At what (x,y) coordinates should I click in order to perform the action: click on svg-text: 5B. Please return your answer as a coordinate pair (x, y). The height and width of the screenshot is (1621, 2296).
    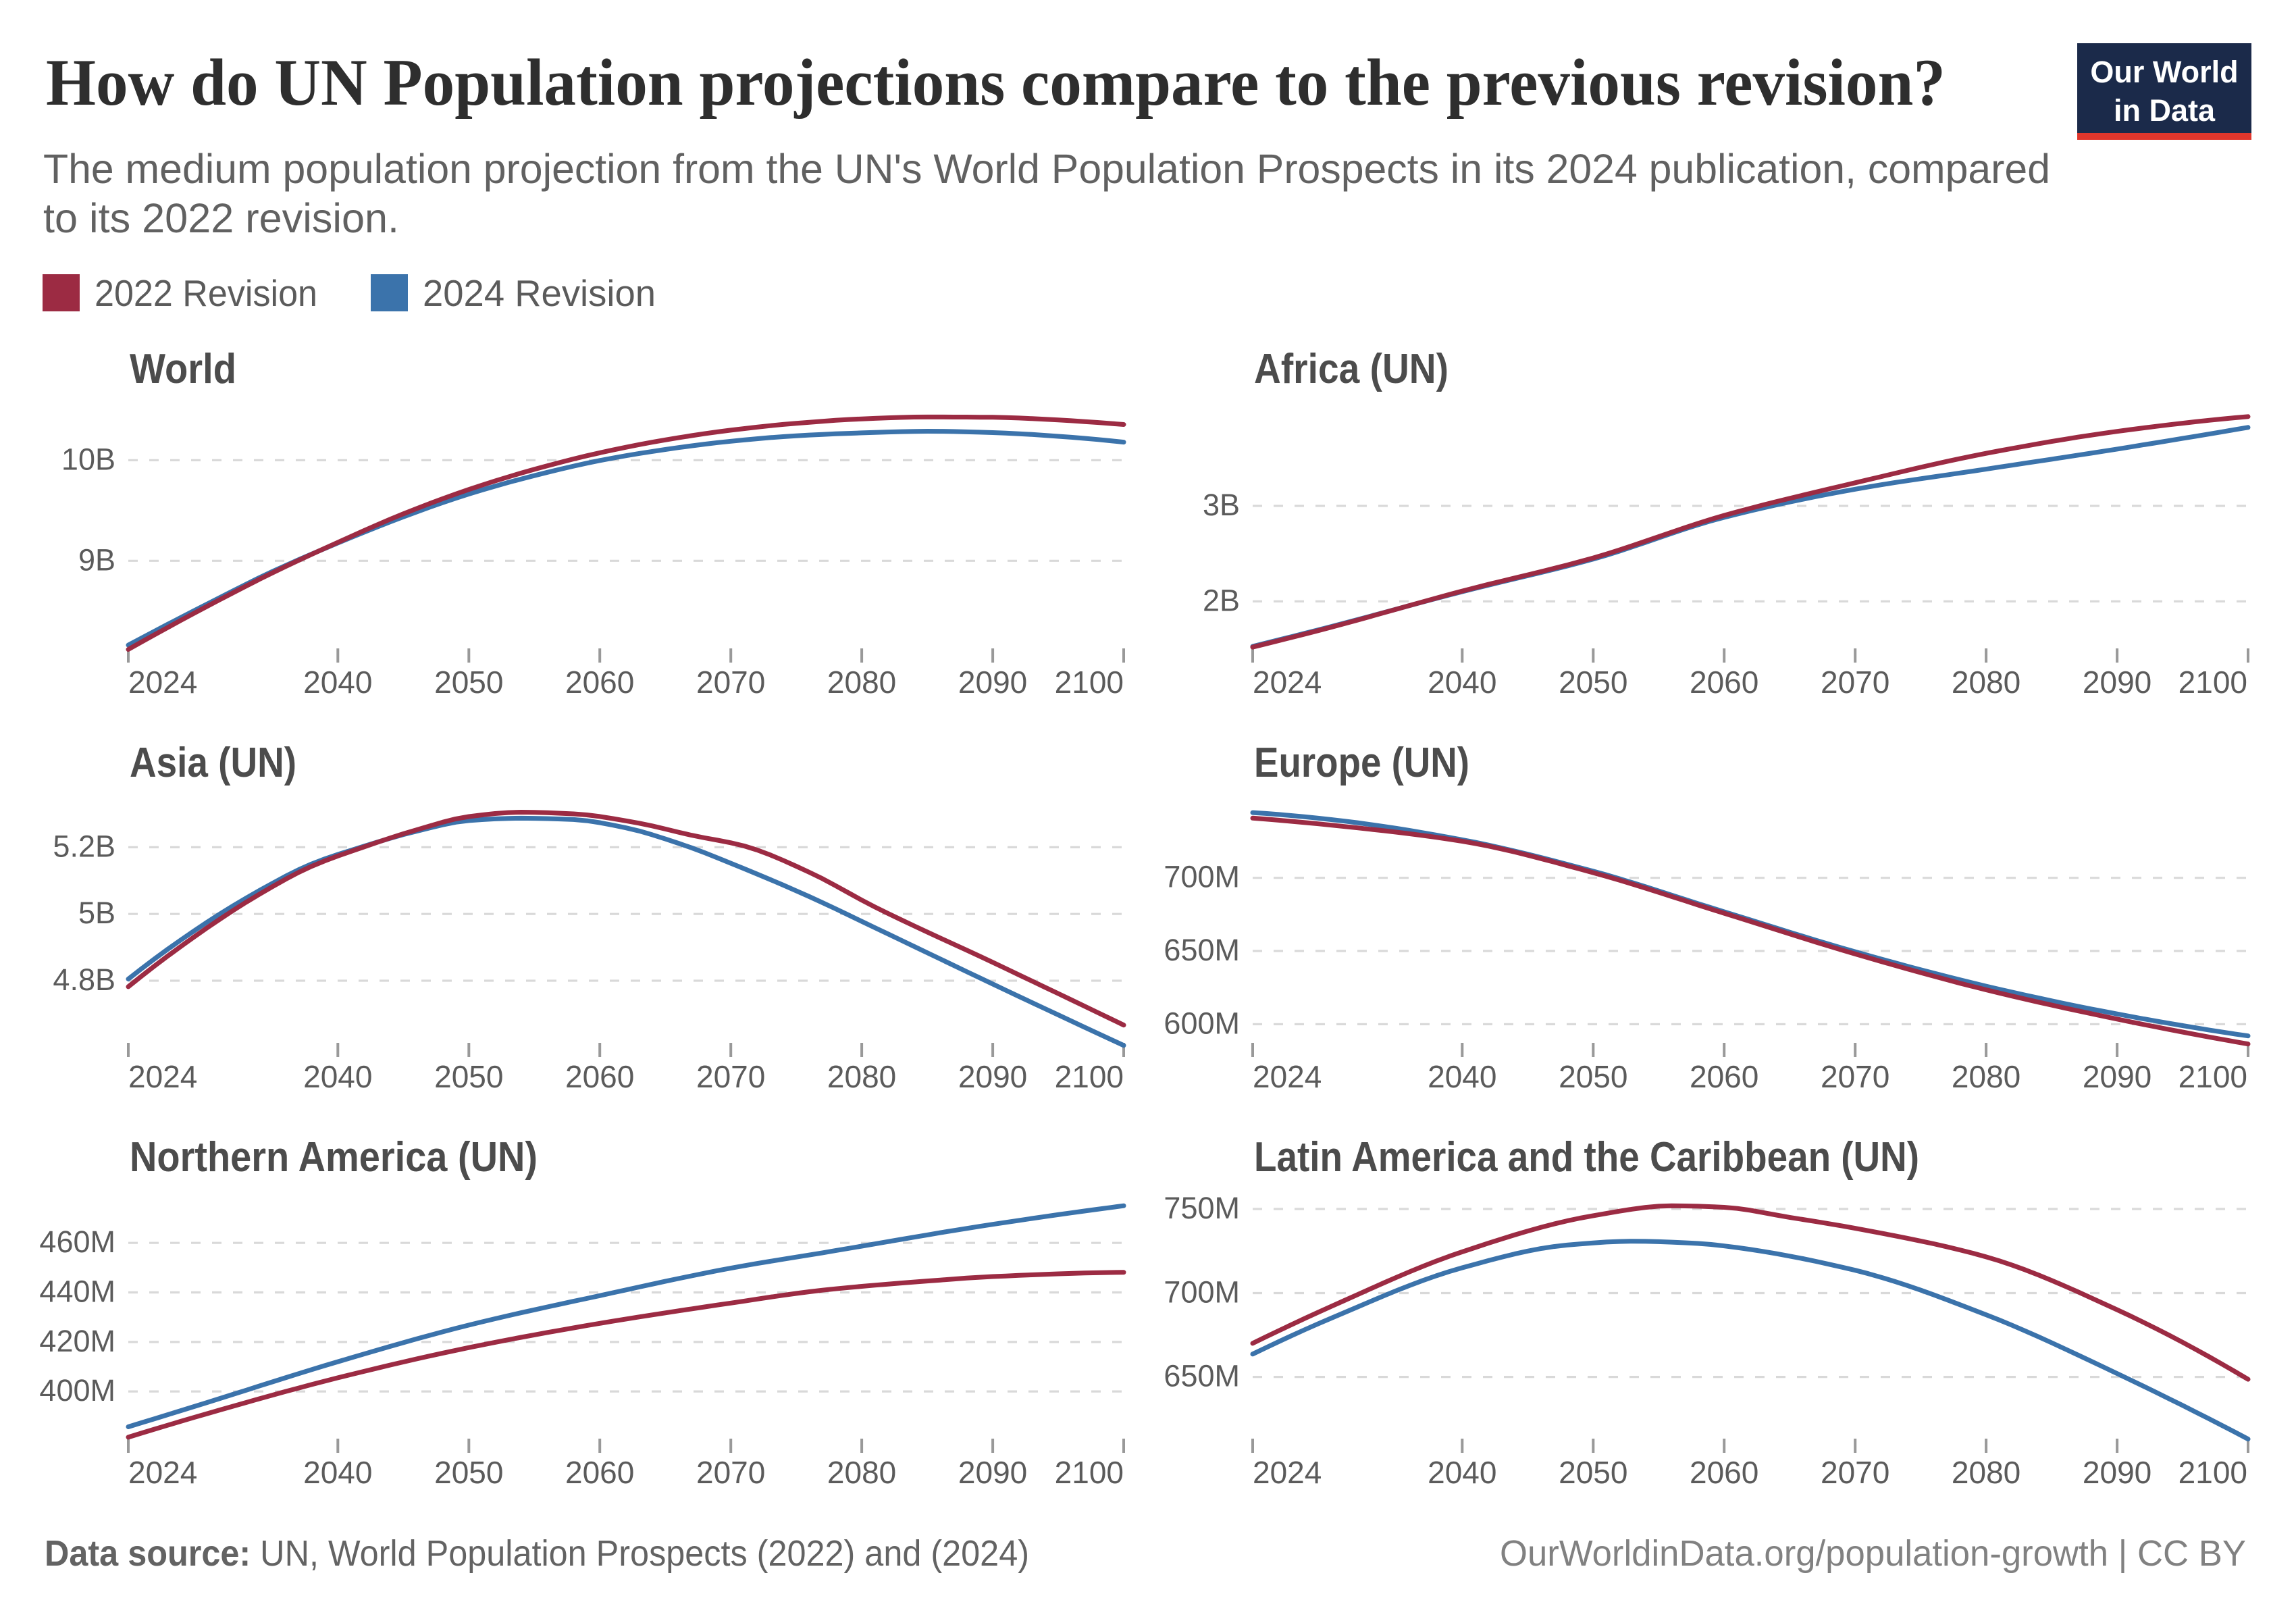
    Looking at the image, I should click on (96, 913).